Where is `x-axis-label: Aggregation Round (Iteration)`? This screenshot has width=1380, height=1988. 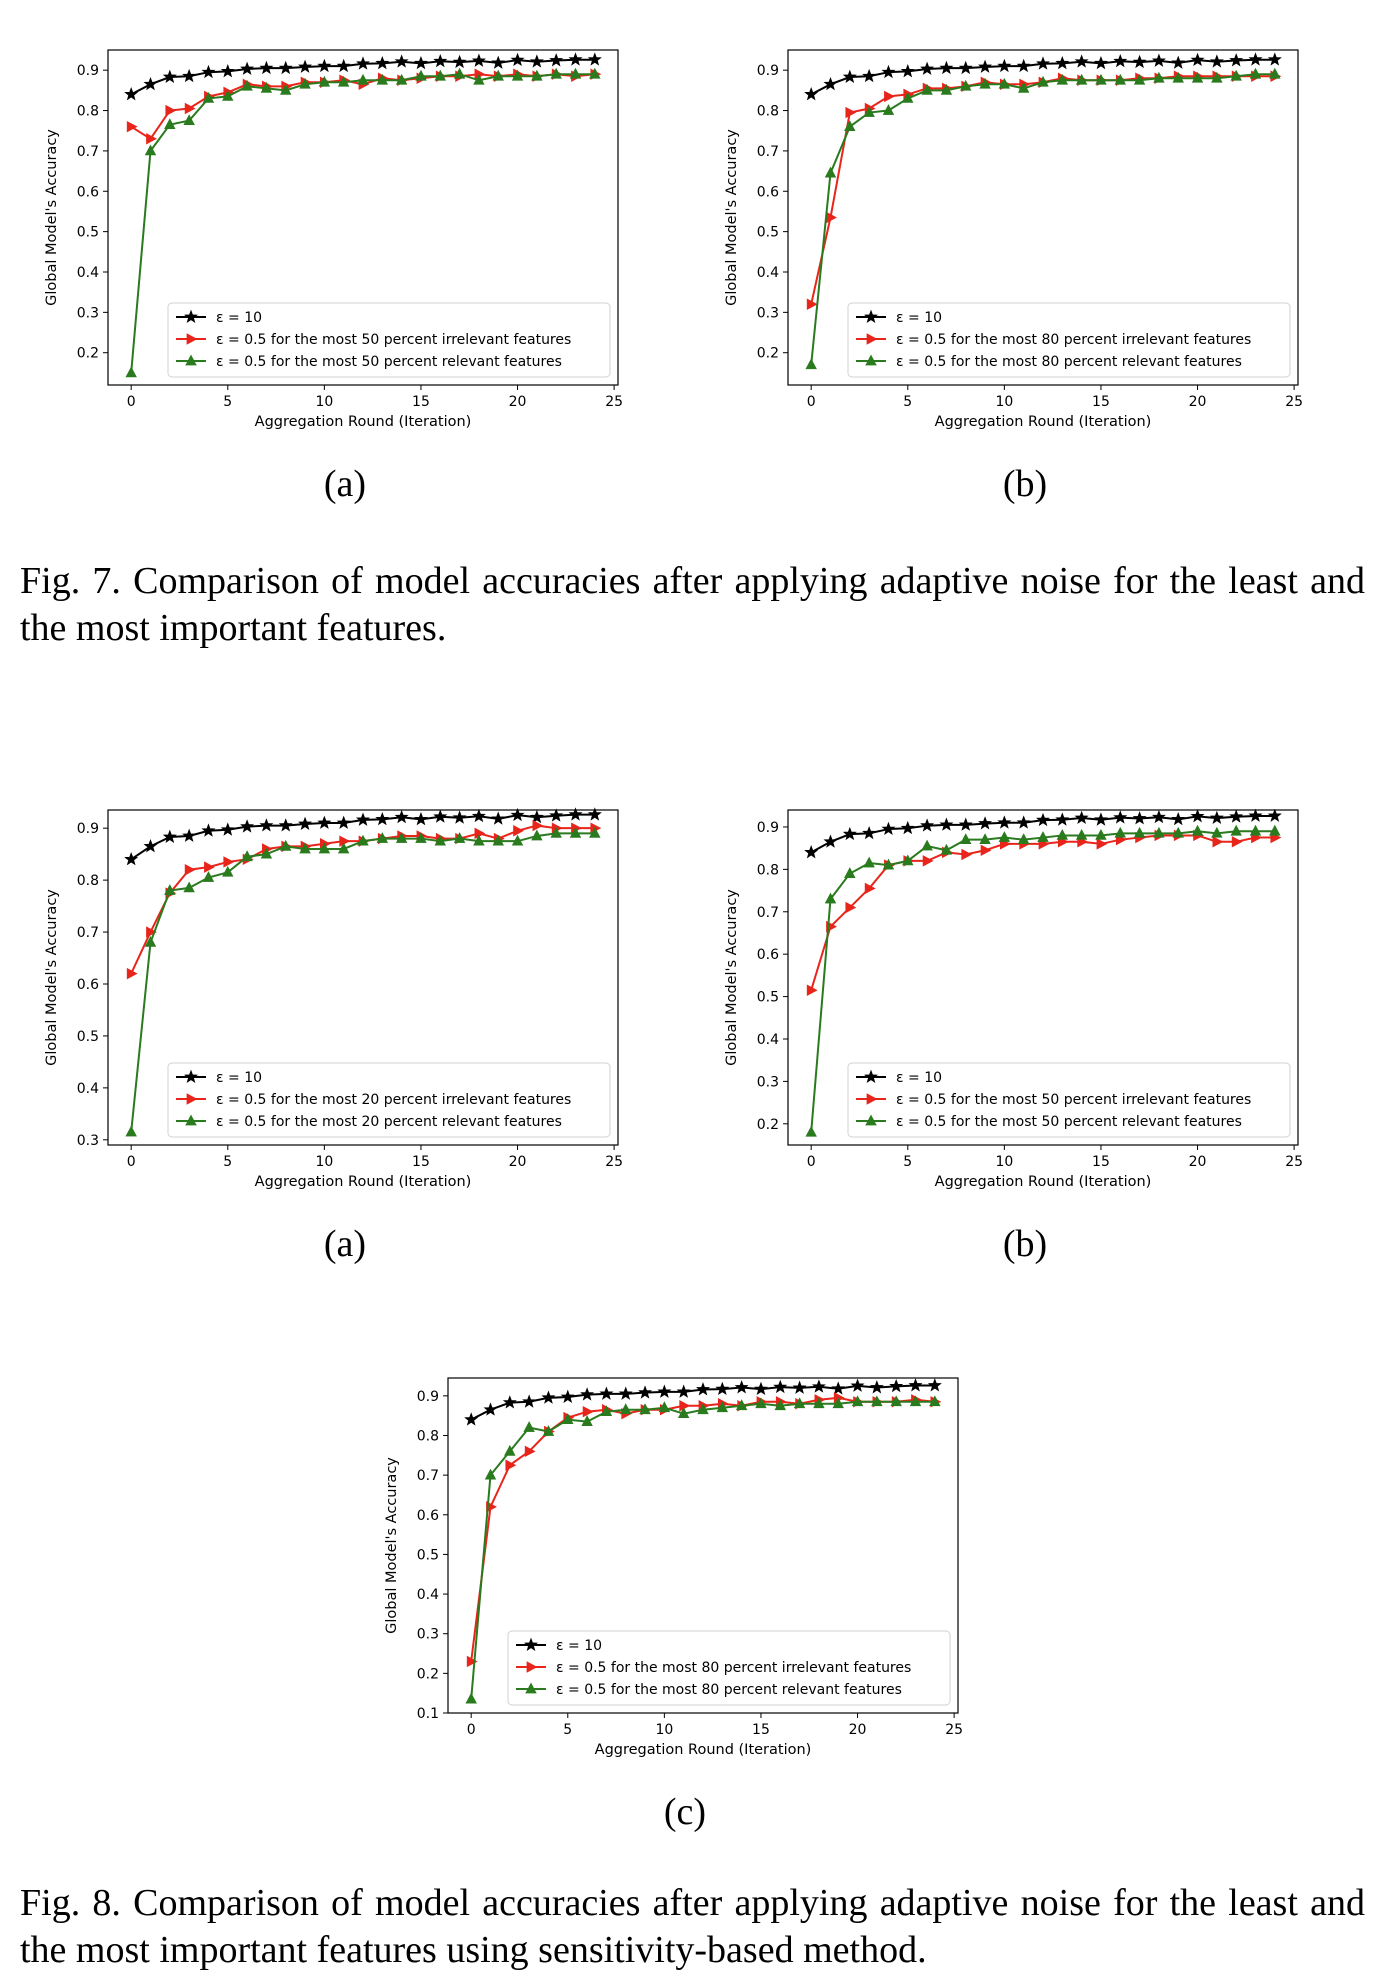 x-axis-label: Aggregation Round (Iteration) is located at coordinates (1043, 1182).